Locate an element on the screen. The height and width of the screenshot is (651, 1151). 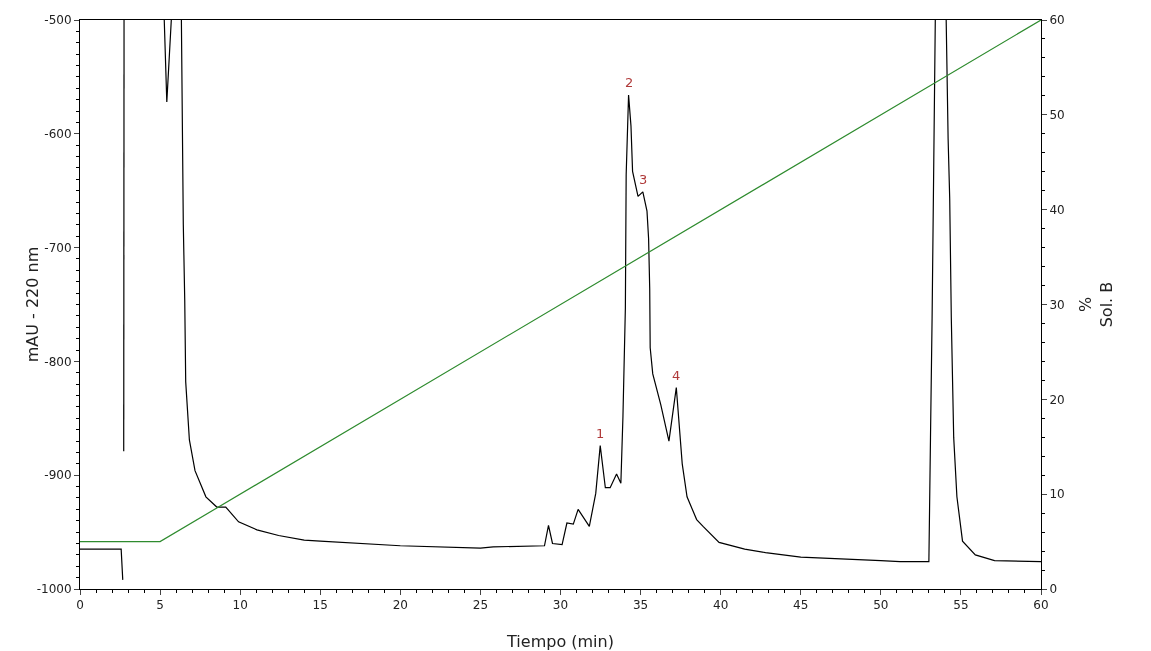
y2-tick-label: 50 is located at coordinates (1057, 115).